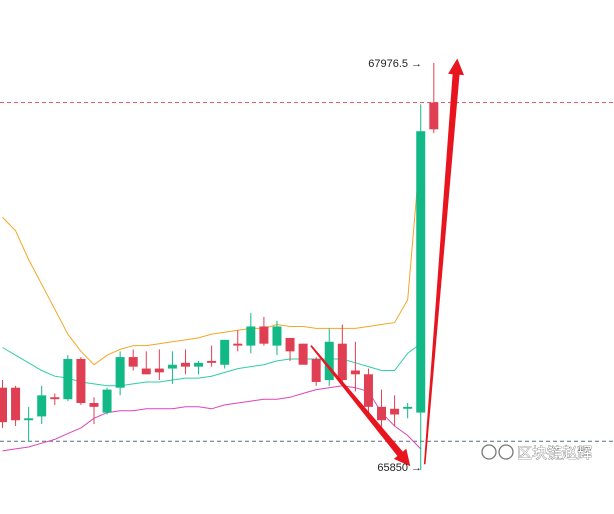  What do you see at coordinates (506, 452) in the screenshot?
I see `watermark-logo-icon-inner` at bounding box center [506, 452].